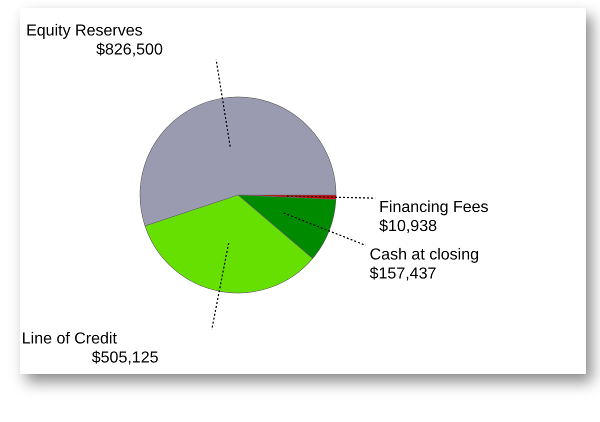 This screenshot has height=422, width=600. What do you see at coordinates (425, 255) in the screenshot?
I see `slice-label: Cash at closing` at bounding box center [425, 255].